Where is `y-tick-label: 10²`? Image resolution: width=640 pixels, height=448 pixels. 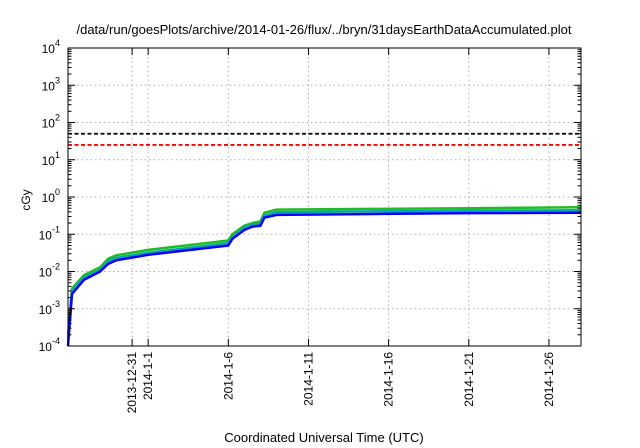
y-tick-label: 10² is located at coordinates (51, 122).